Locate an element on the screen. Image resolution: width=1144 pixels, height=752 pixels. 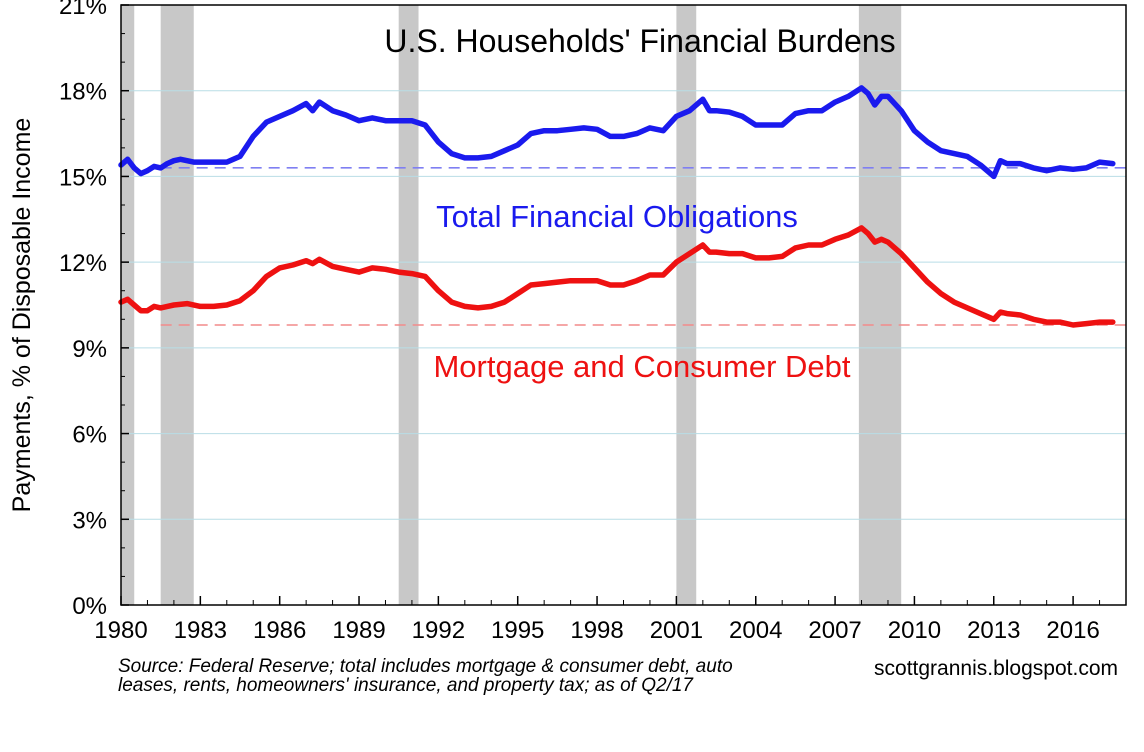
series-label-total-financial-obligations: Total Financial Obligations is located at coordinates (617, 216).